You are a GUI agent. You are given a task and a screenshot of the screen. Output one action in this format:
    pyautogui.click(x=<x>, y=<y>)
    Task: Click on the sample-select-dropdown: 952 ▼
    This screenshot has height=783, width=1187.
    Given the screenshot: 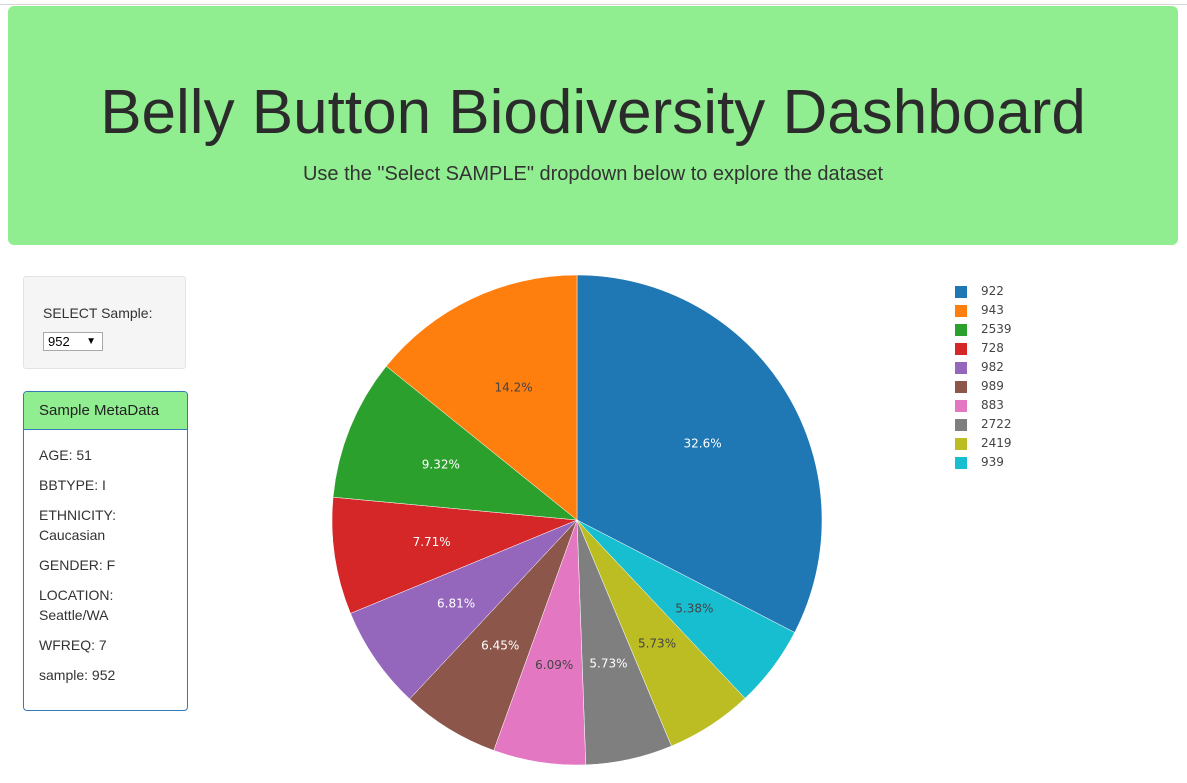 What is the action you would take?
    pyautogui.click(x=73, y=341)
    